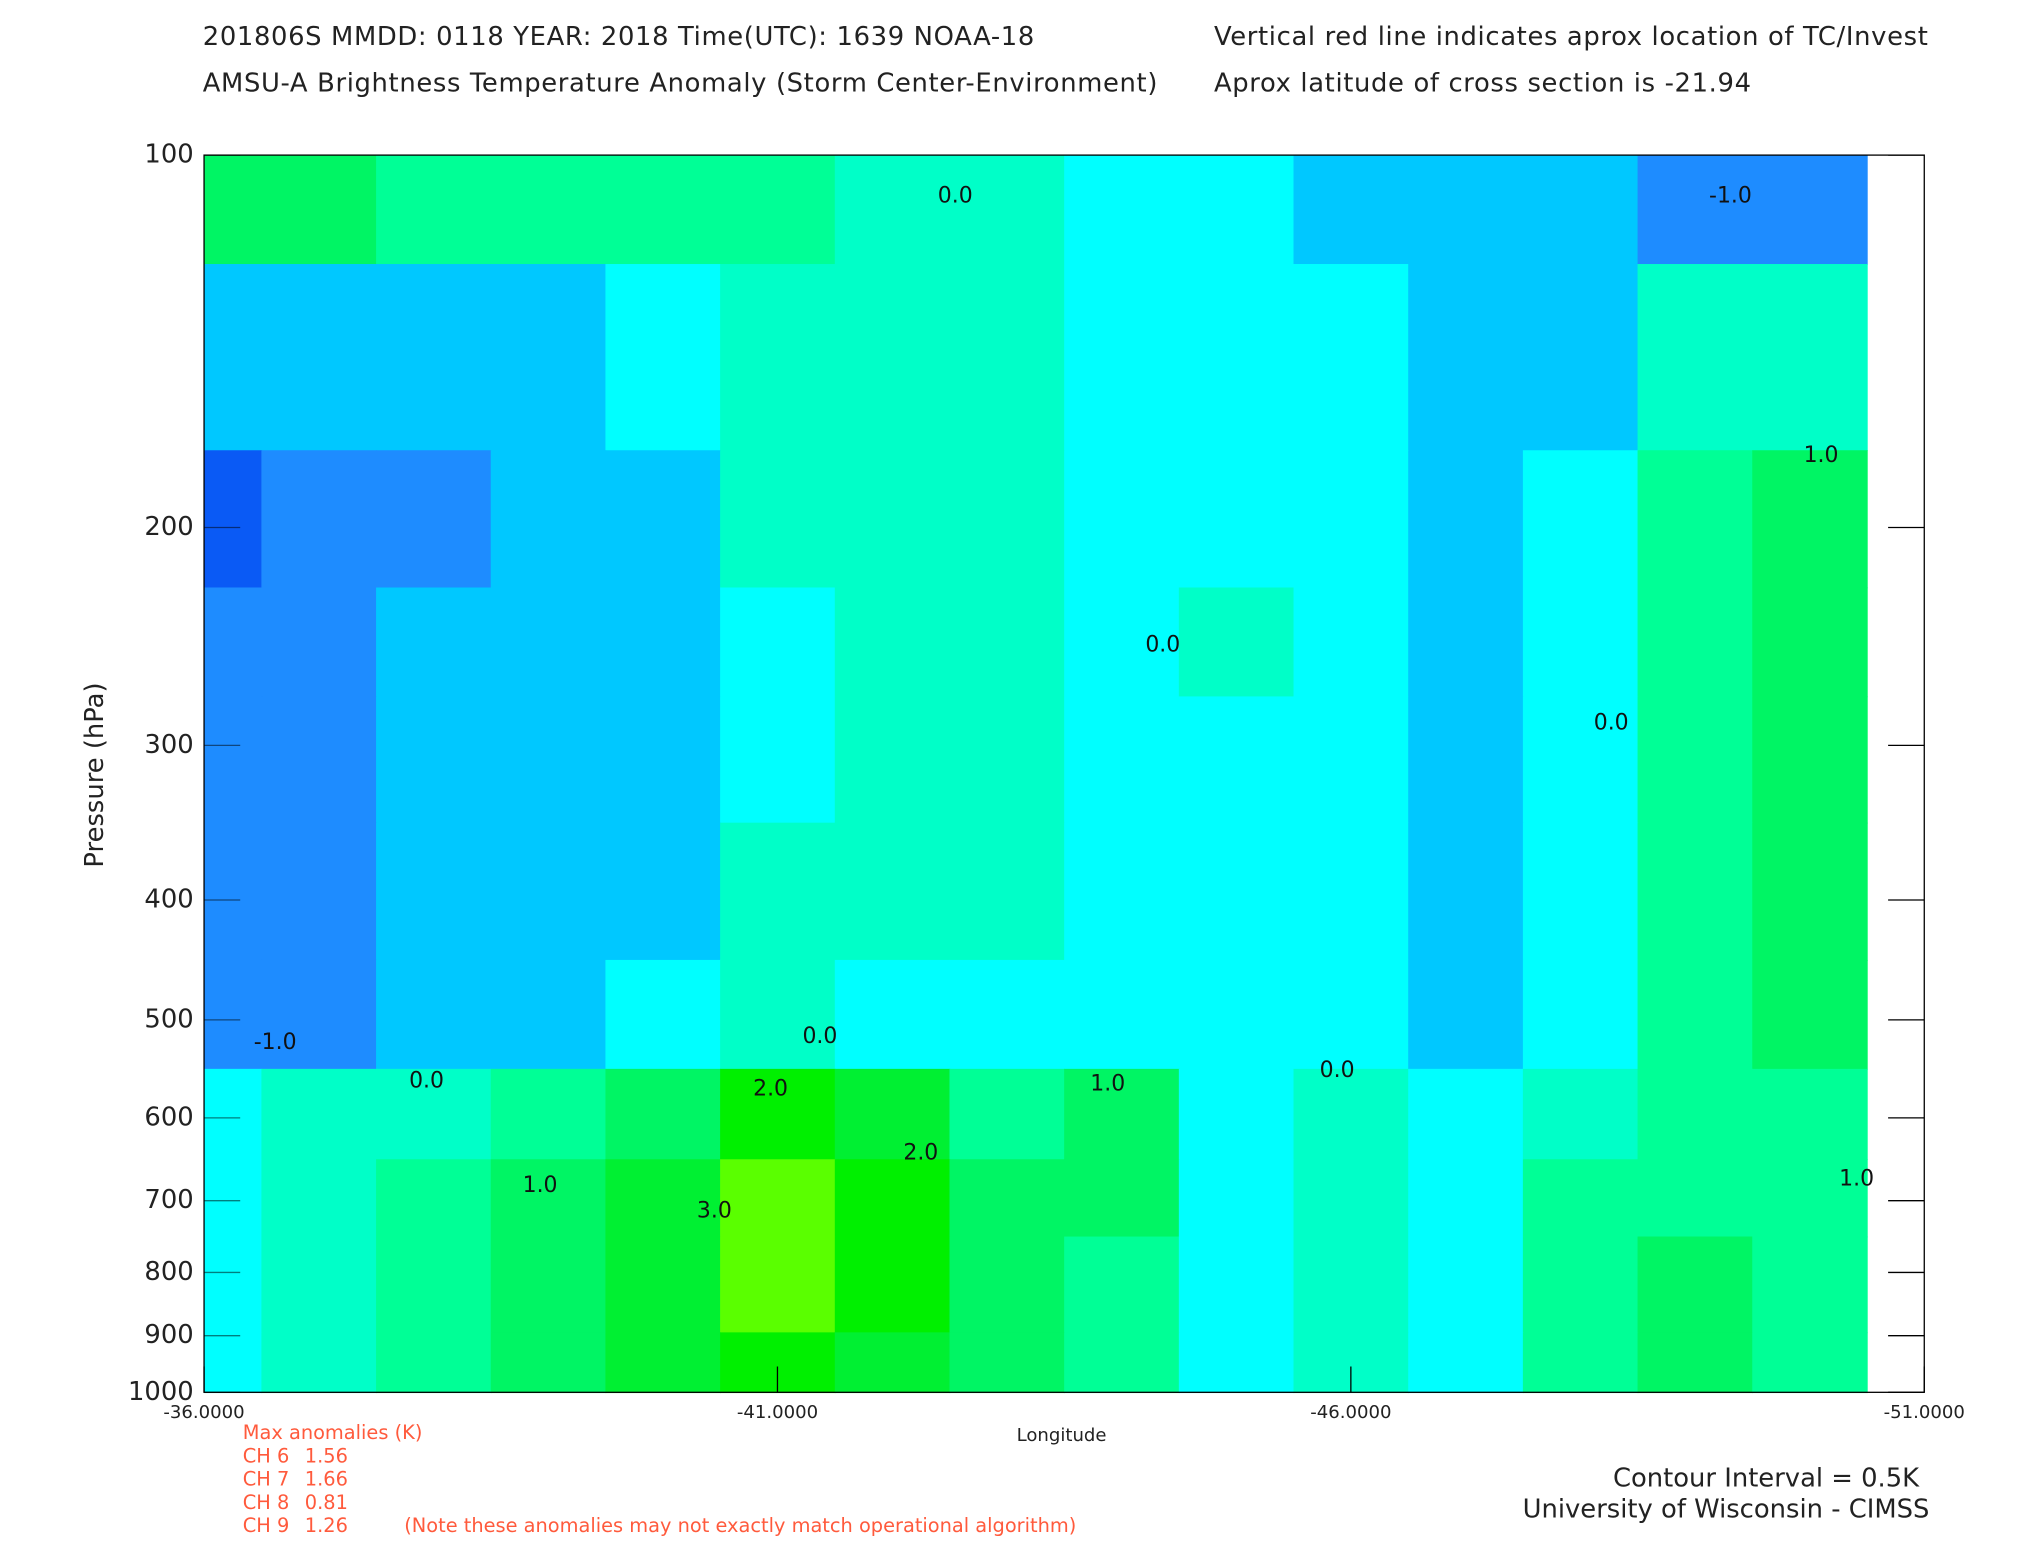  I want to click on channel-value: 0.81, so click(326, 1502).